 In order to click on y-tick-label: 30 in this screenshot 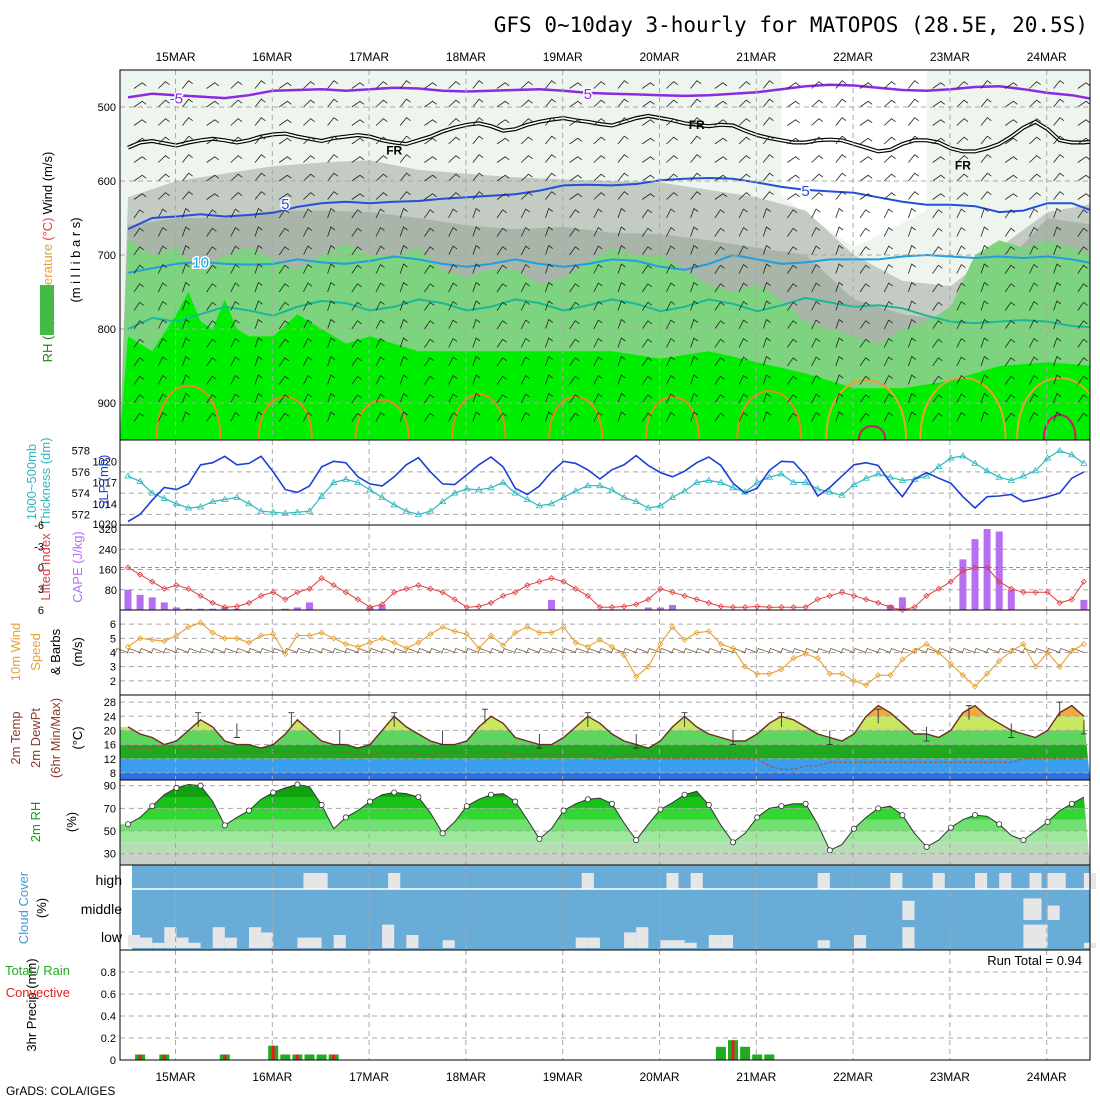, I will do `click(110, 855)`.